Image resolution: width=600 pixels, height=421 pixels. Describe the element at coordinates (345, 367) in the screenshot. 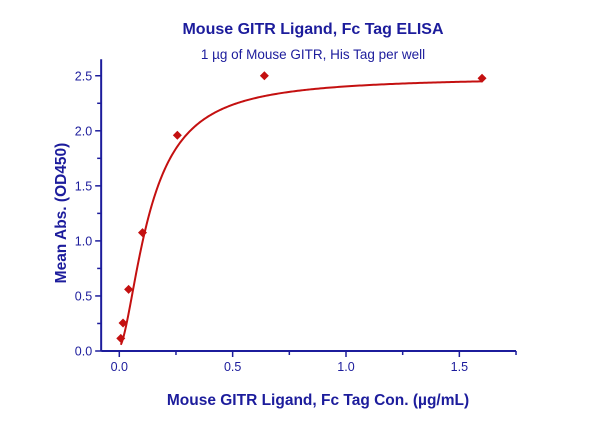

I see `x-tick-label: 1.0` at that location.